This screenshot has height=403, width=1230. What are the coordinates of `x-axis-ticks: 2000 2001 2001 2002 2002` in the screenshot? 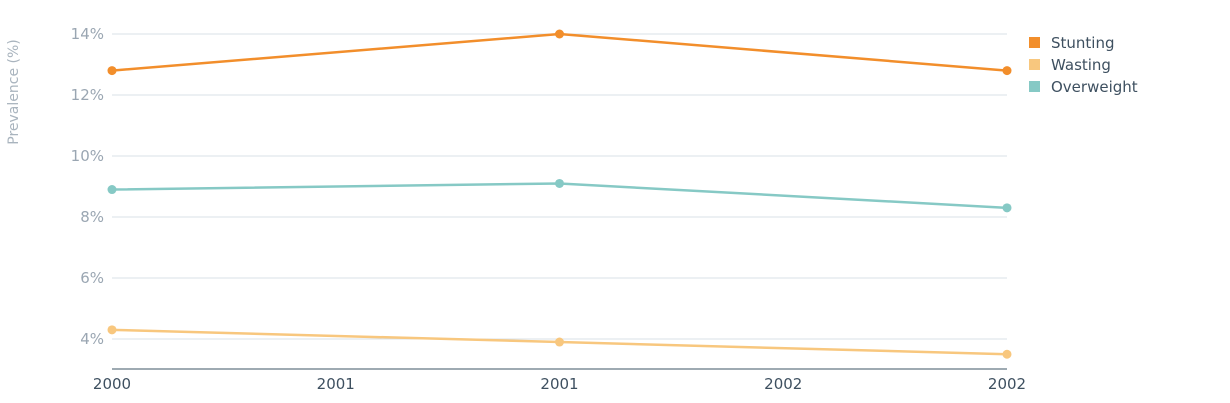 It's located at (559, 384).